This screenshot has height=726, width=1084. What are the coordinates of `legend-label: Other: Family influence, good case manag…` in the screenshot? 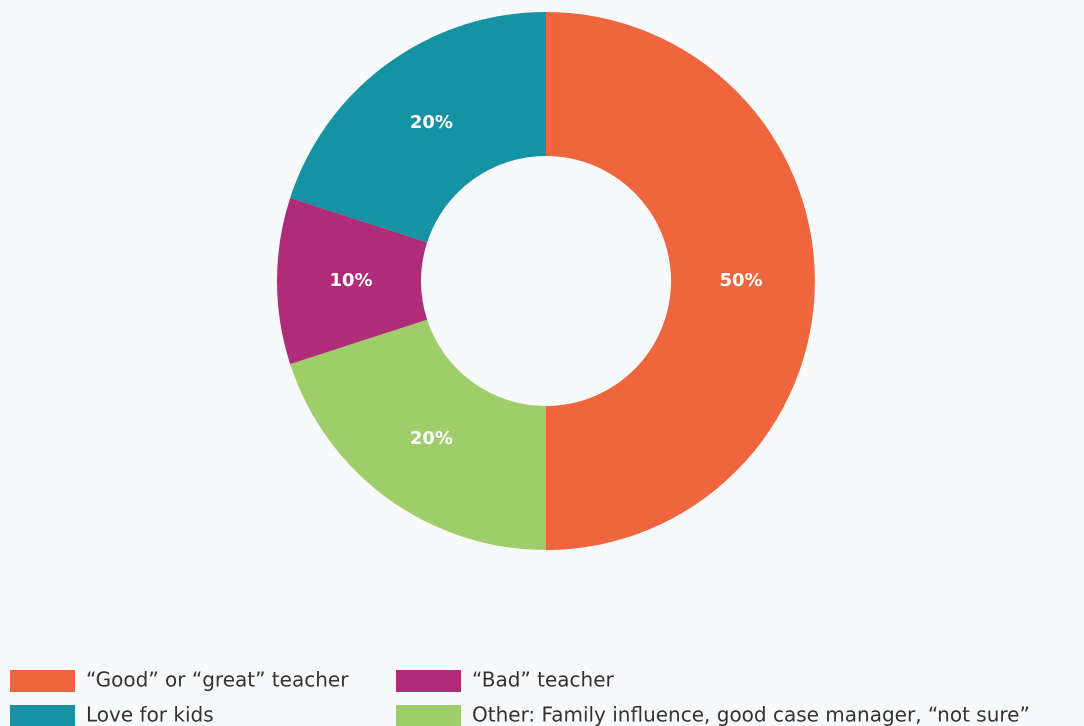 It's located at (751, 714).